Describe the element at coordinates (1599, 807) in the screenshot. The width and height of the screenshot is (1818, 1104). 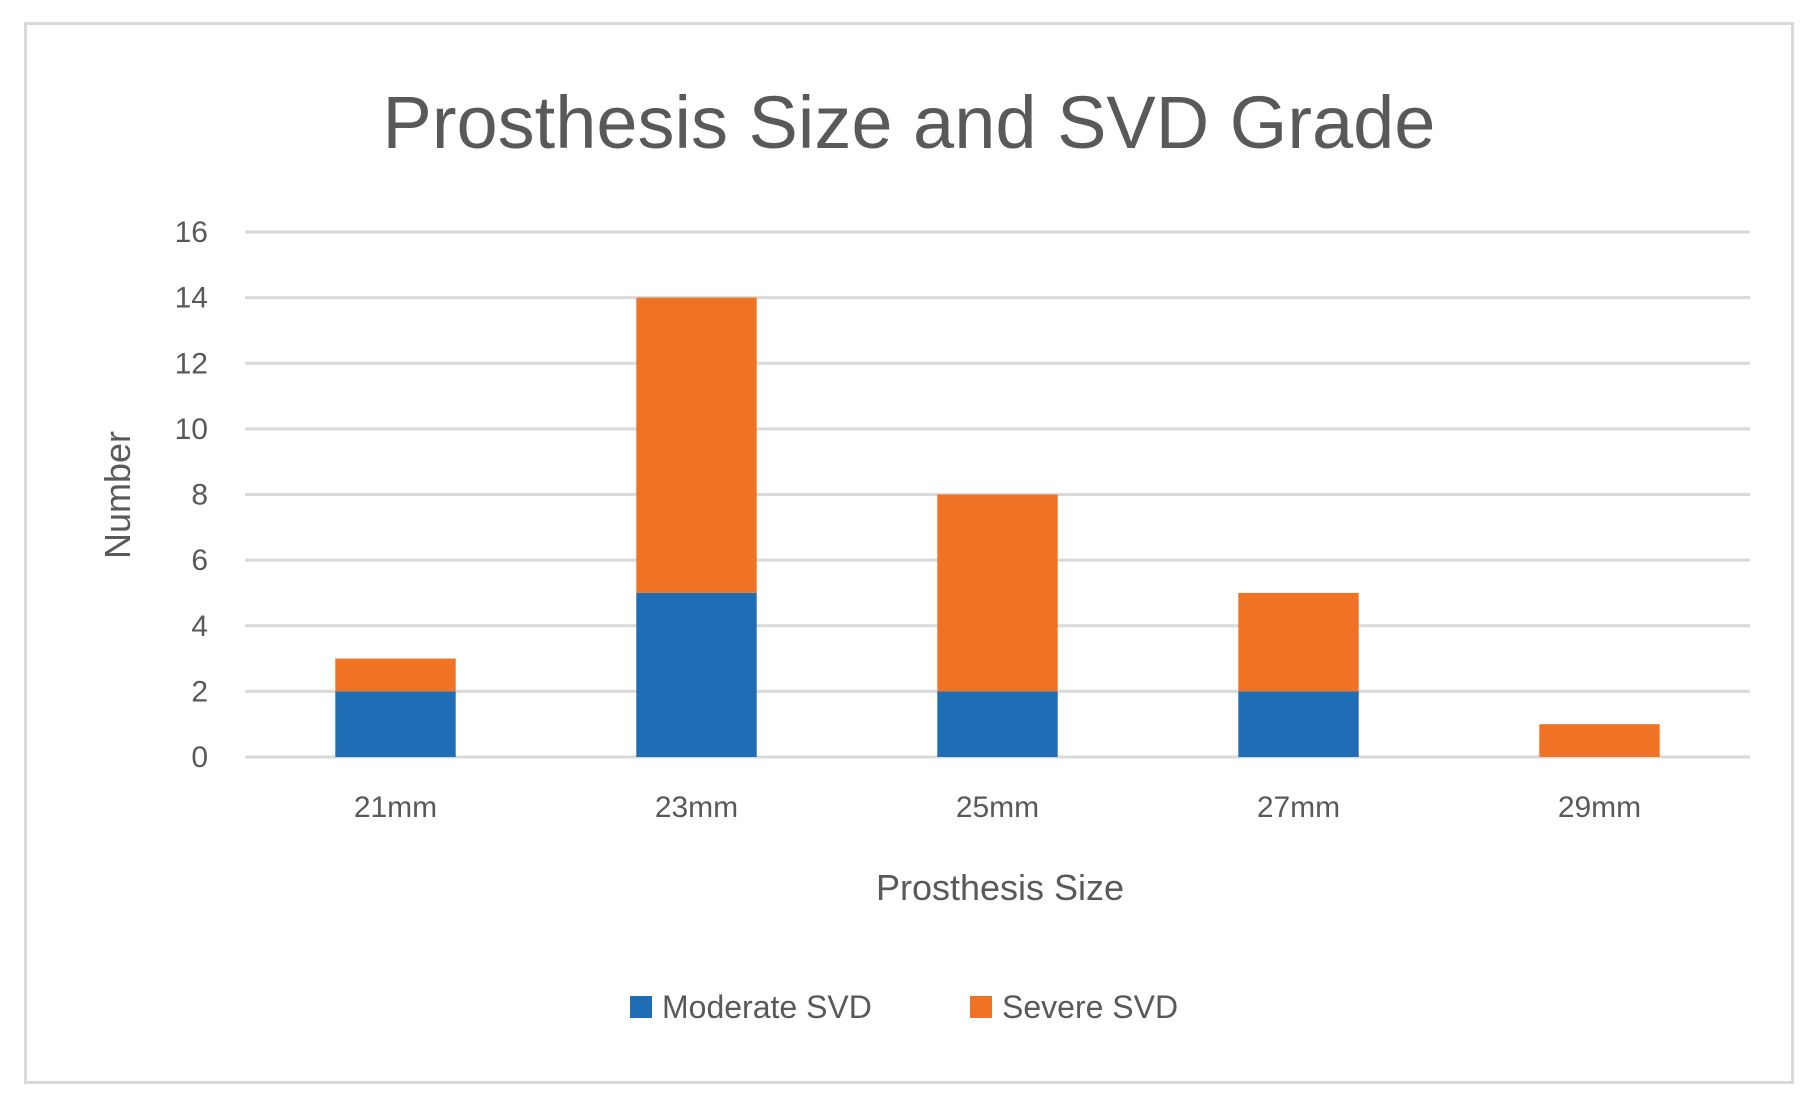
I see `x-tick-label: 29mm` at that location.